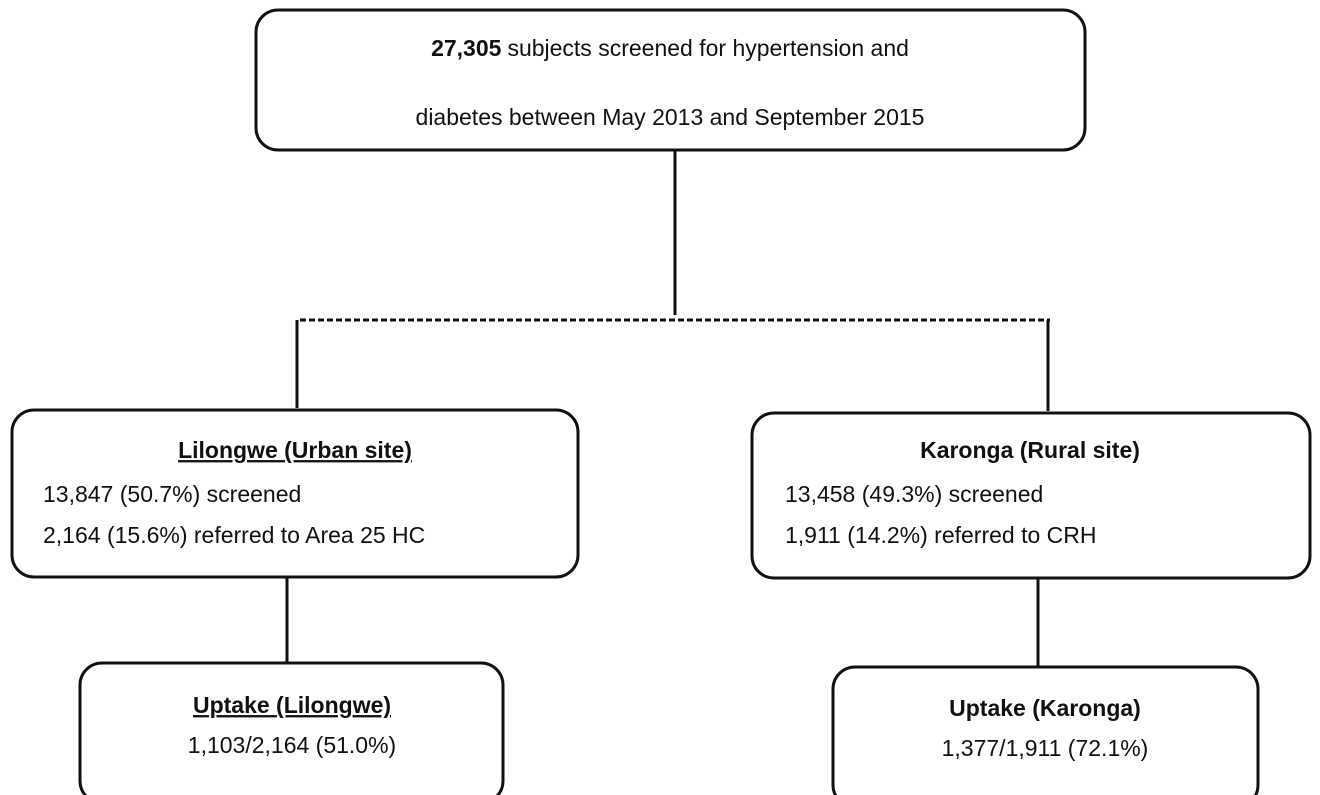  I want to click on site-line: 2,164 (15.6%) referred to Area 25 HC, so click(234, 535).